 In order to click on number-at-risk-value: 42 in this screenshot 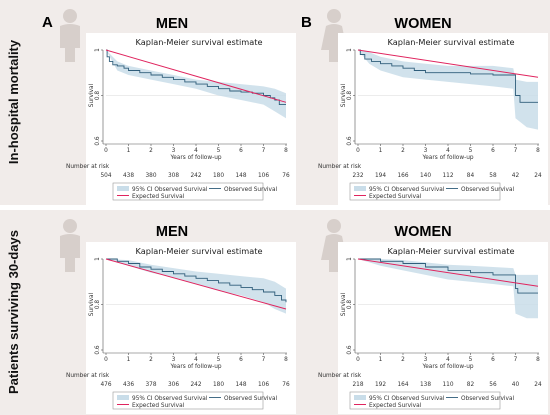, I will do `click(516, 176)`.